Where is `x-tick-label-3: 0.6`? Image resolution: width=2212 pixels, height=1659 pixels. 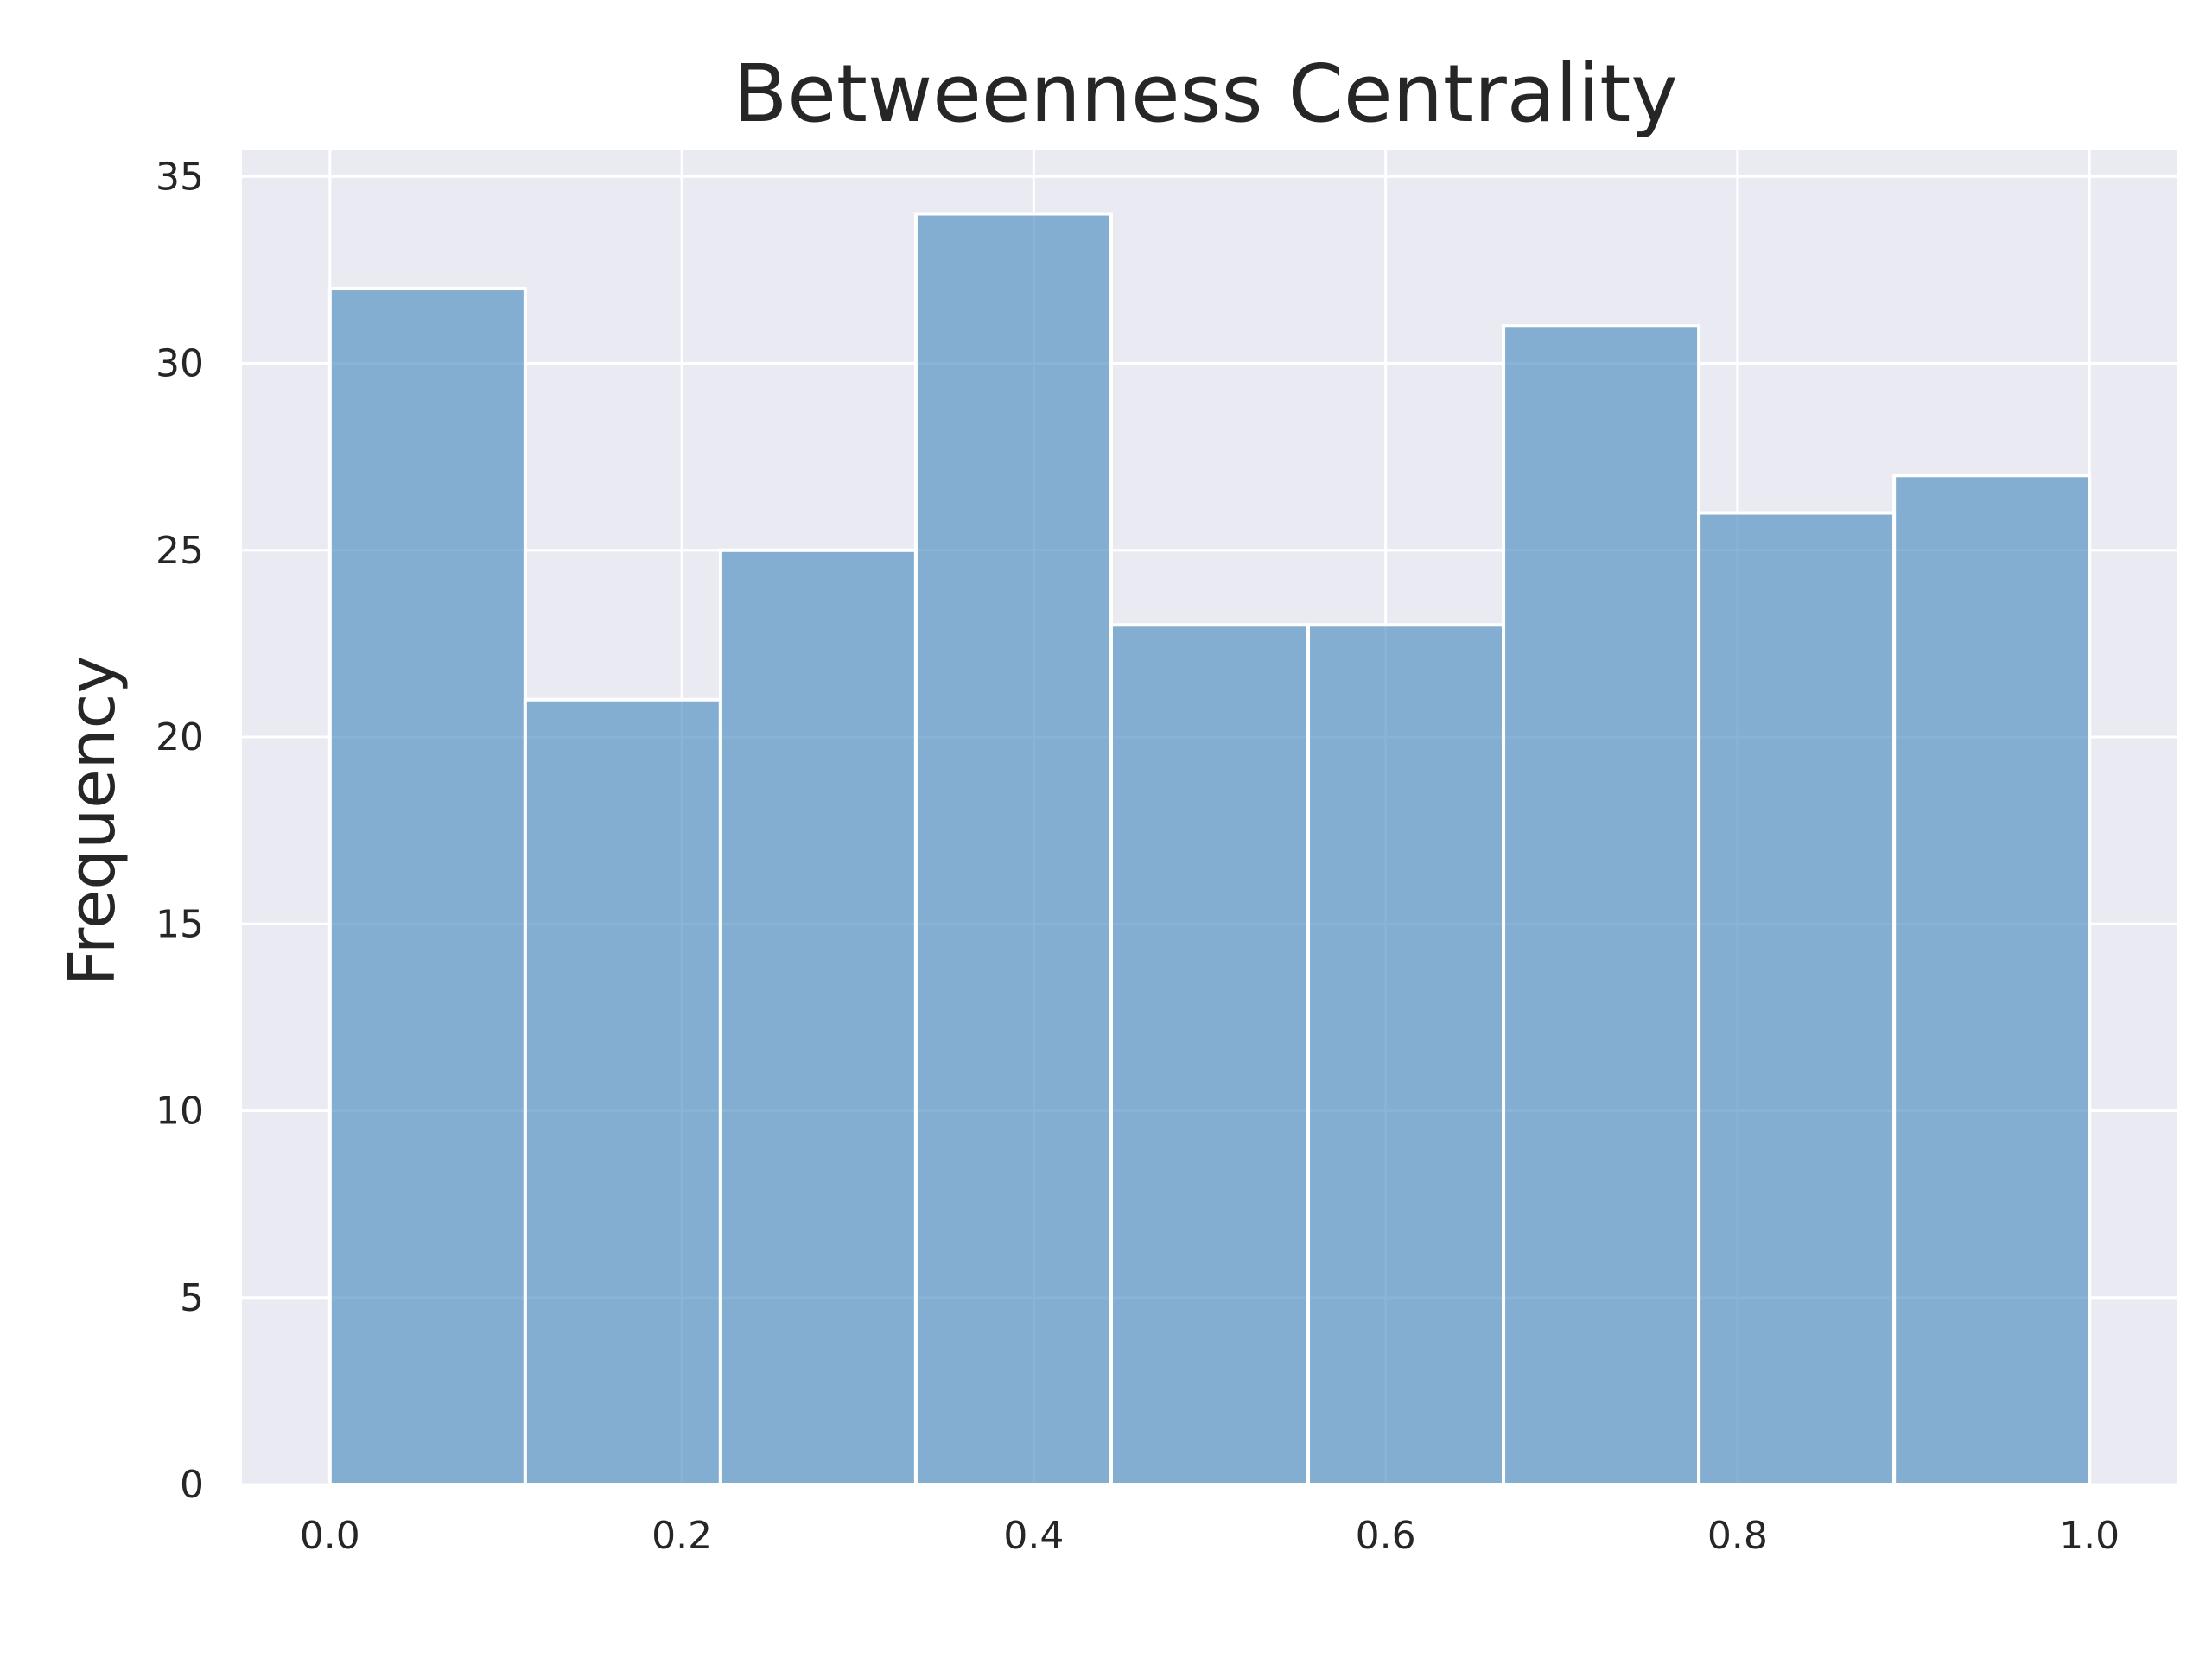 x-tick-label-3: 0.6 is located at coordinates (1386, 1536).